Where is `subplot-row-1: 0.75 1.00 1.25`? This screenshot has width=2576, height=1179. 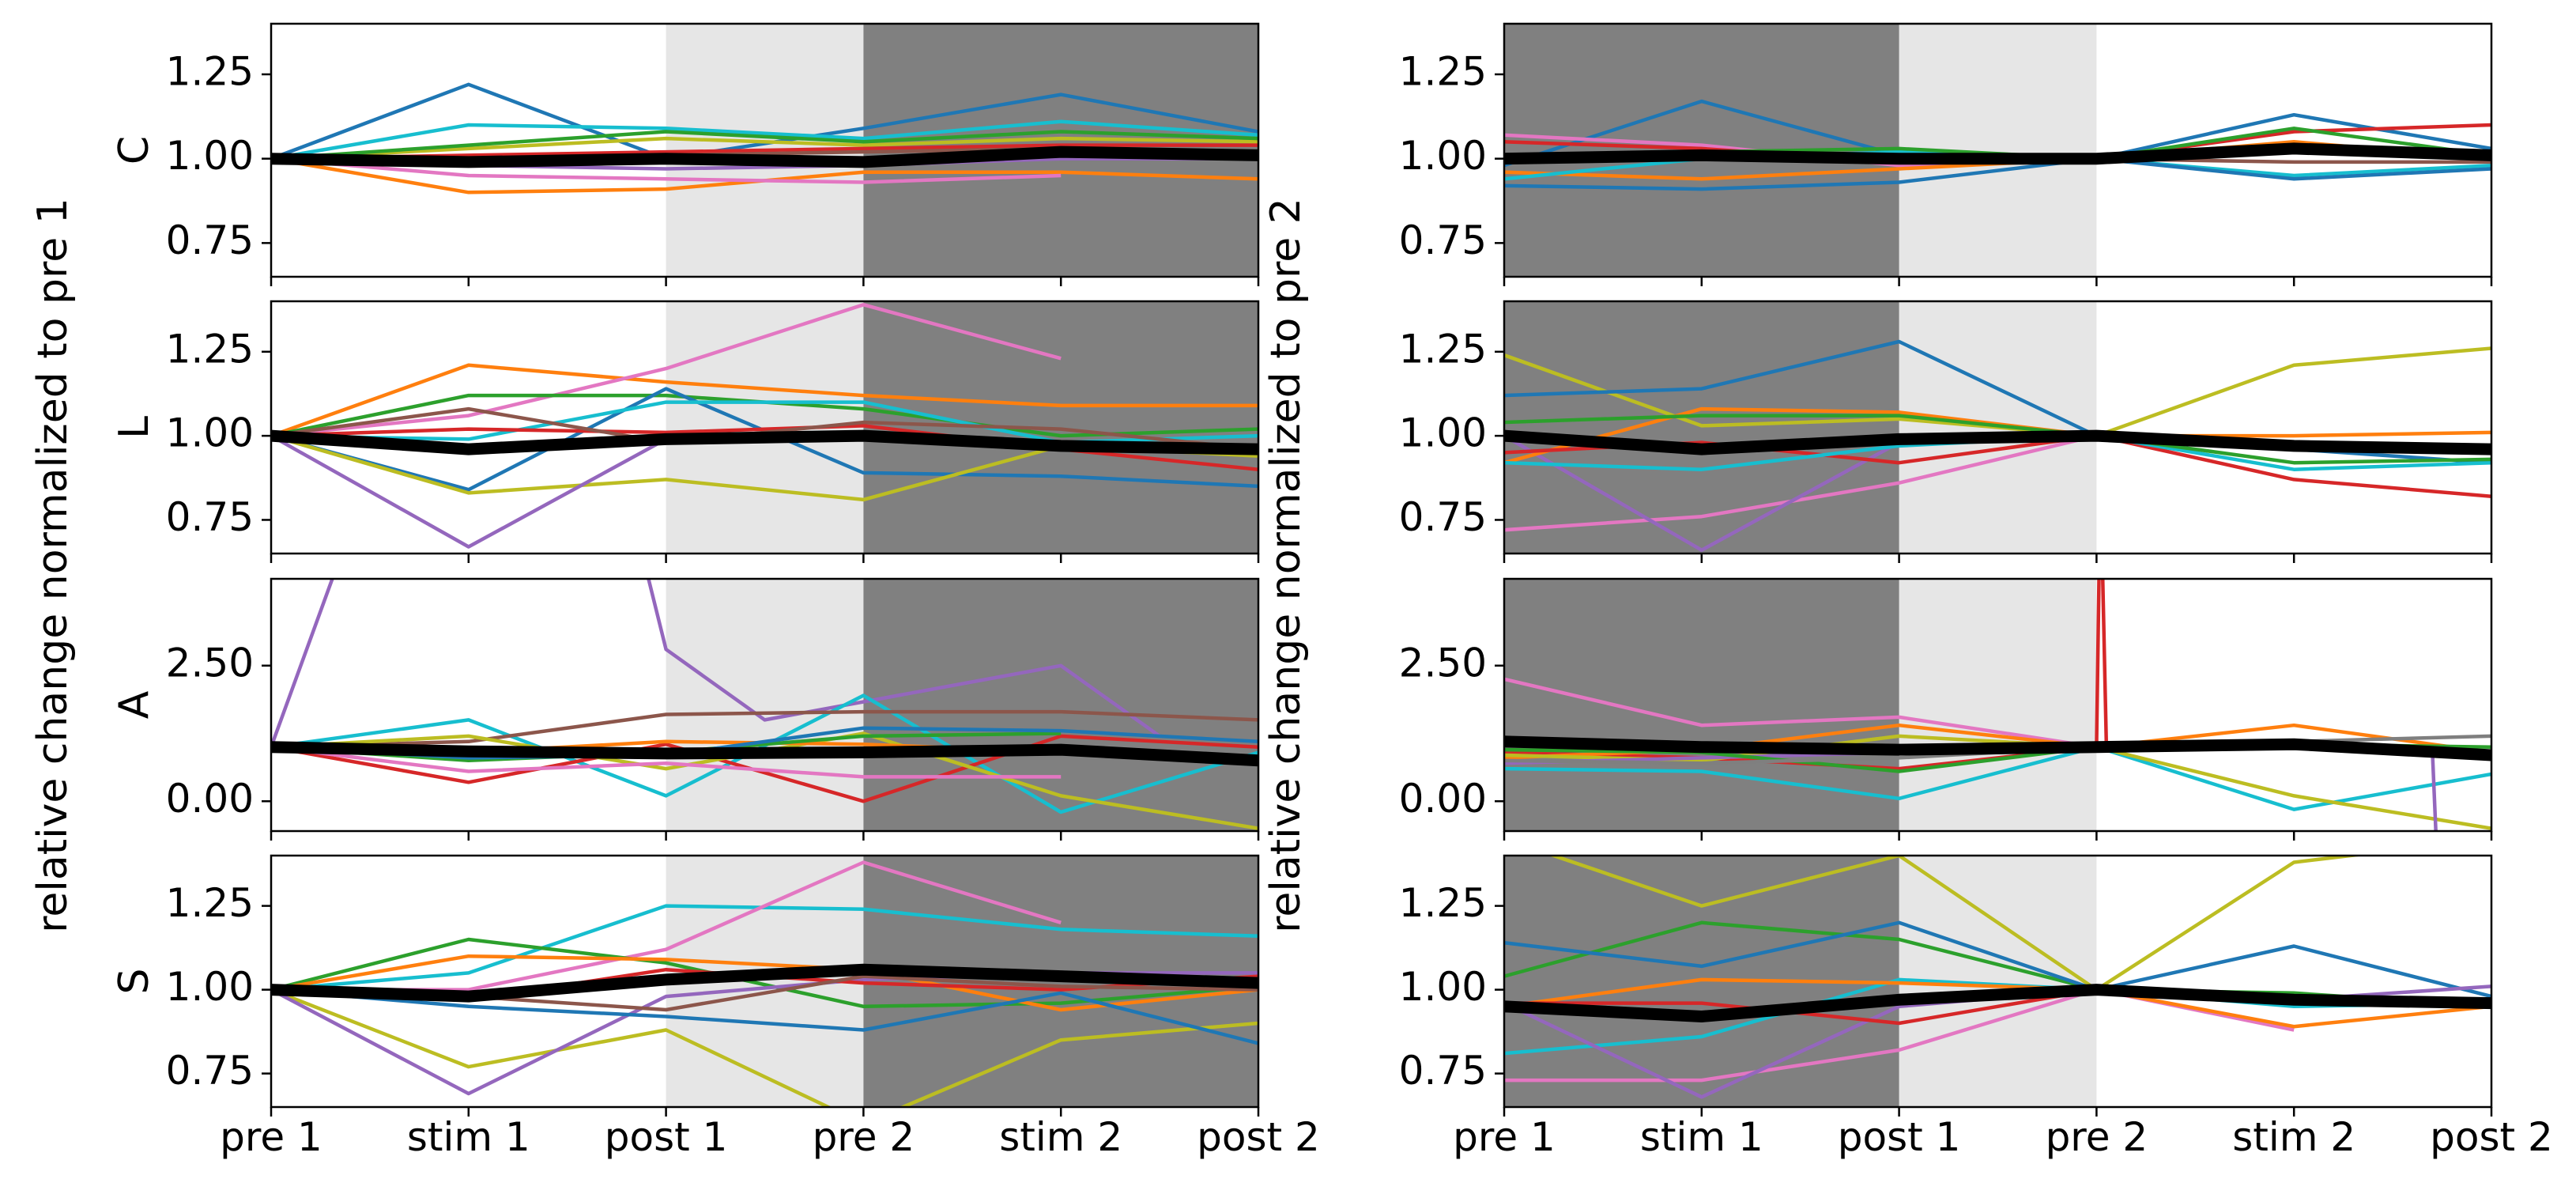 subplot-row-1: 0.75 1.00 1.25 is located at coordinates (1946, 154).